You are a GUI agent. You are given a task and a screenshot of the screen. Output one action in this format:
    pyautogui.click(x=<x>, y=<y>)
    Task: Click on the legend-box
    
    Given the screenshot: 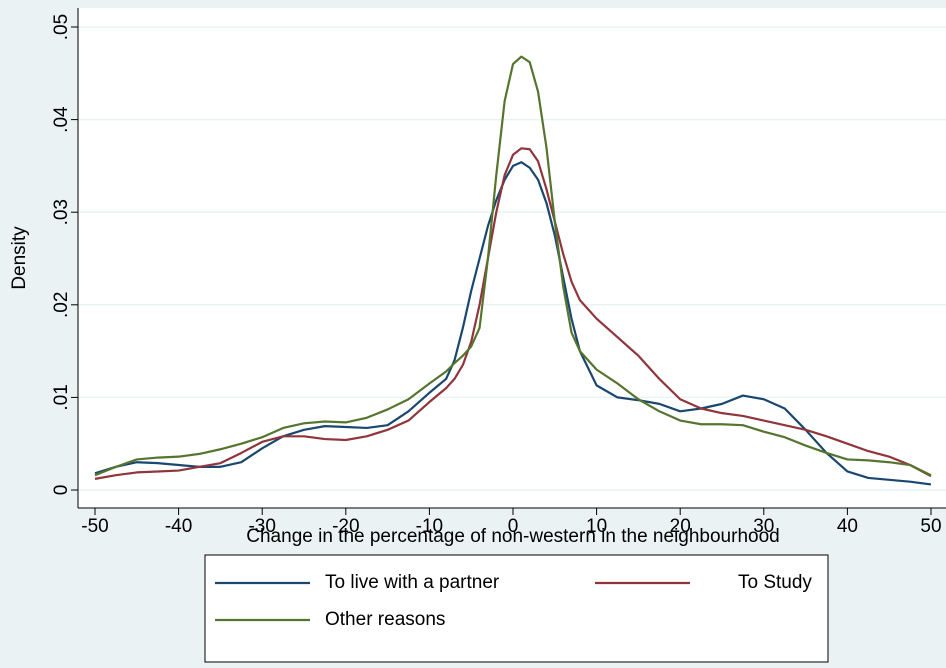 What is the action you would take?
    pyautogui.click(x=516, y=608)
    